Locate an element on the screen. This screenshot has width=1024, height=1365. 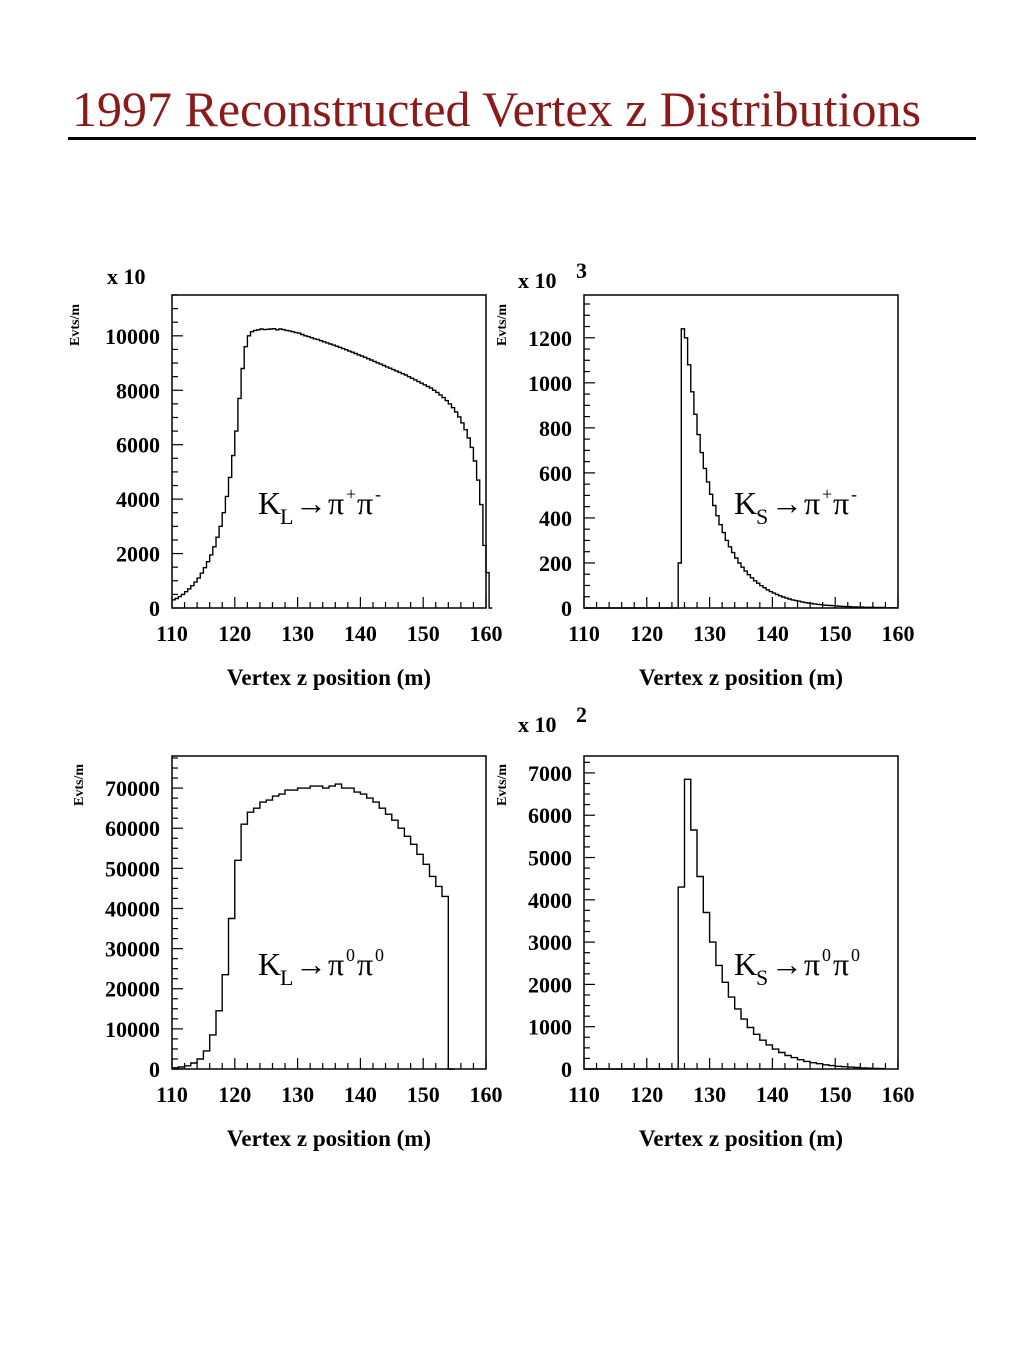
process-label: KL → π + π - is located at coordinates (319, 506).